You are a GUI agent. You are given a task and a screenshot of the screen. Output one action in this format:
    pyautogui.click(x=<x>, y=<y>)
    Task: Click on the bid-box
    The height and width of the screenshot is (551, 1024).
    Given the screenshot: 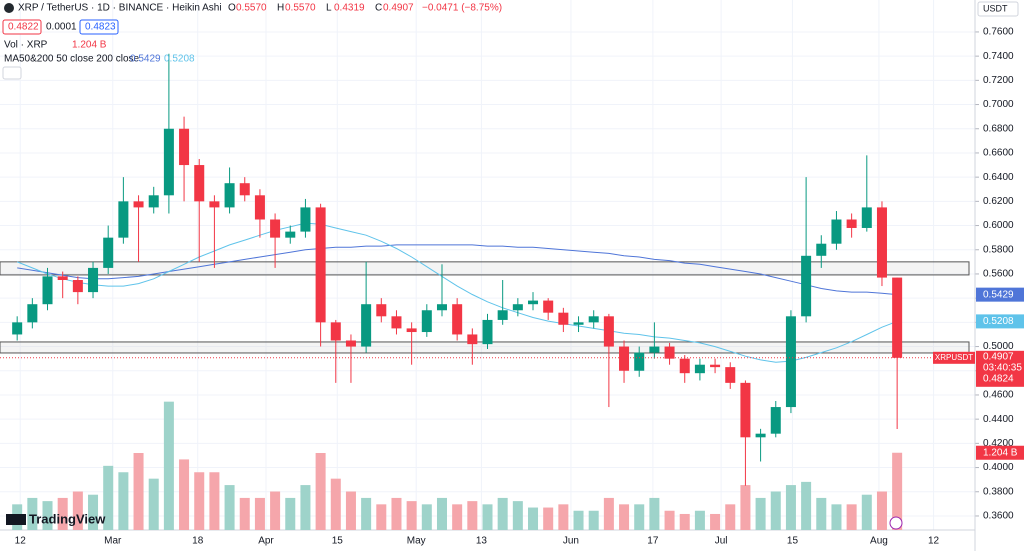 What is the action you would take?
    pyautogui.click(x=22, y=27)
    